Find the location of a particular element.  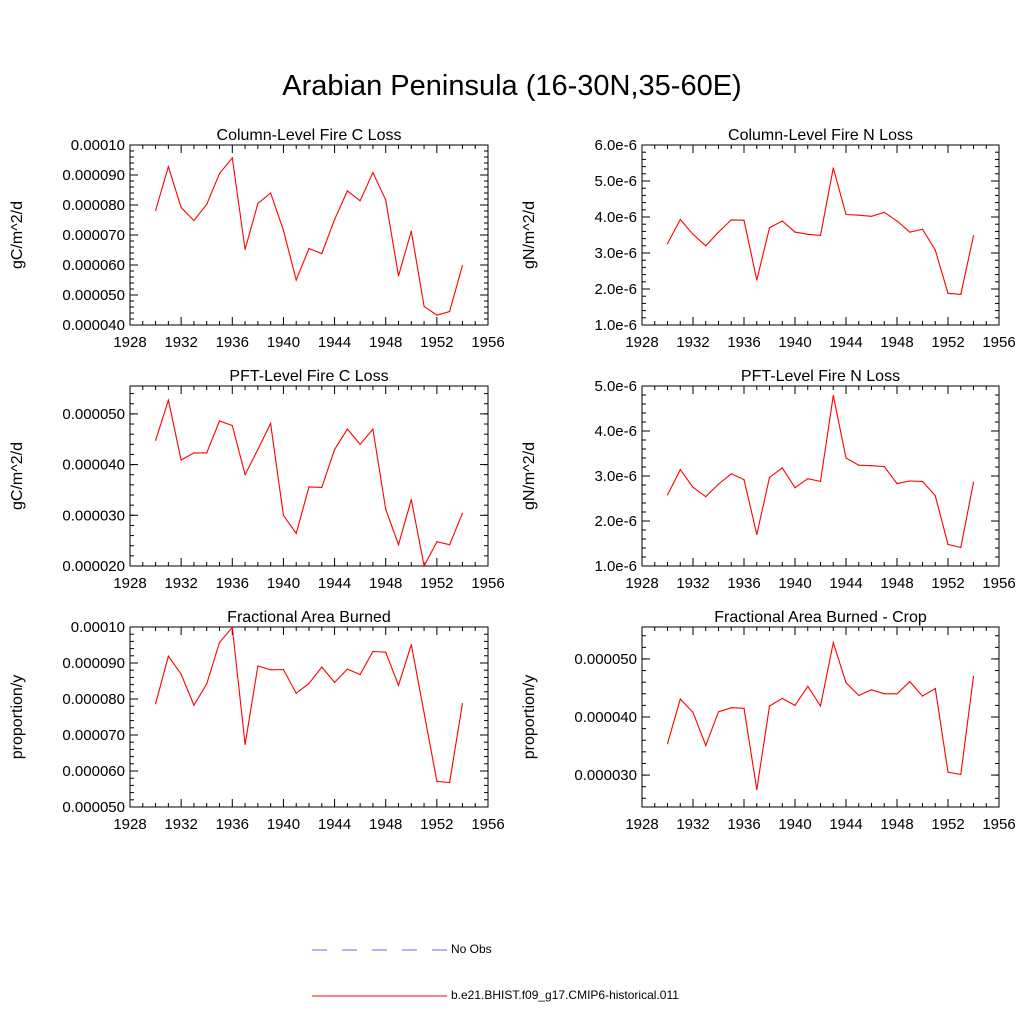

y-tick-label: 1.0e-6 is located at coordinates (615, 325).